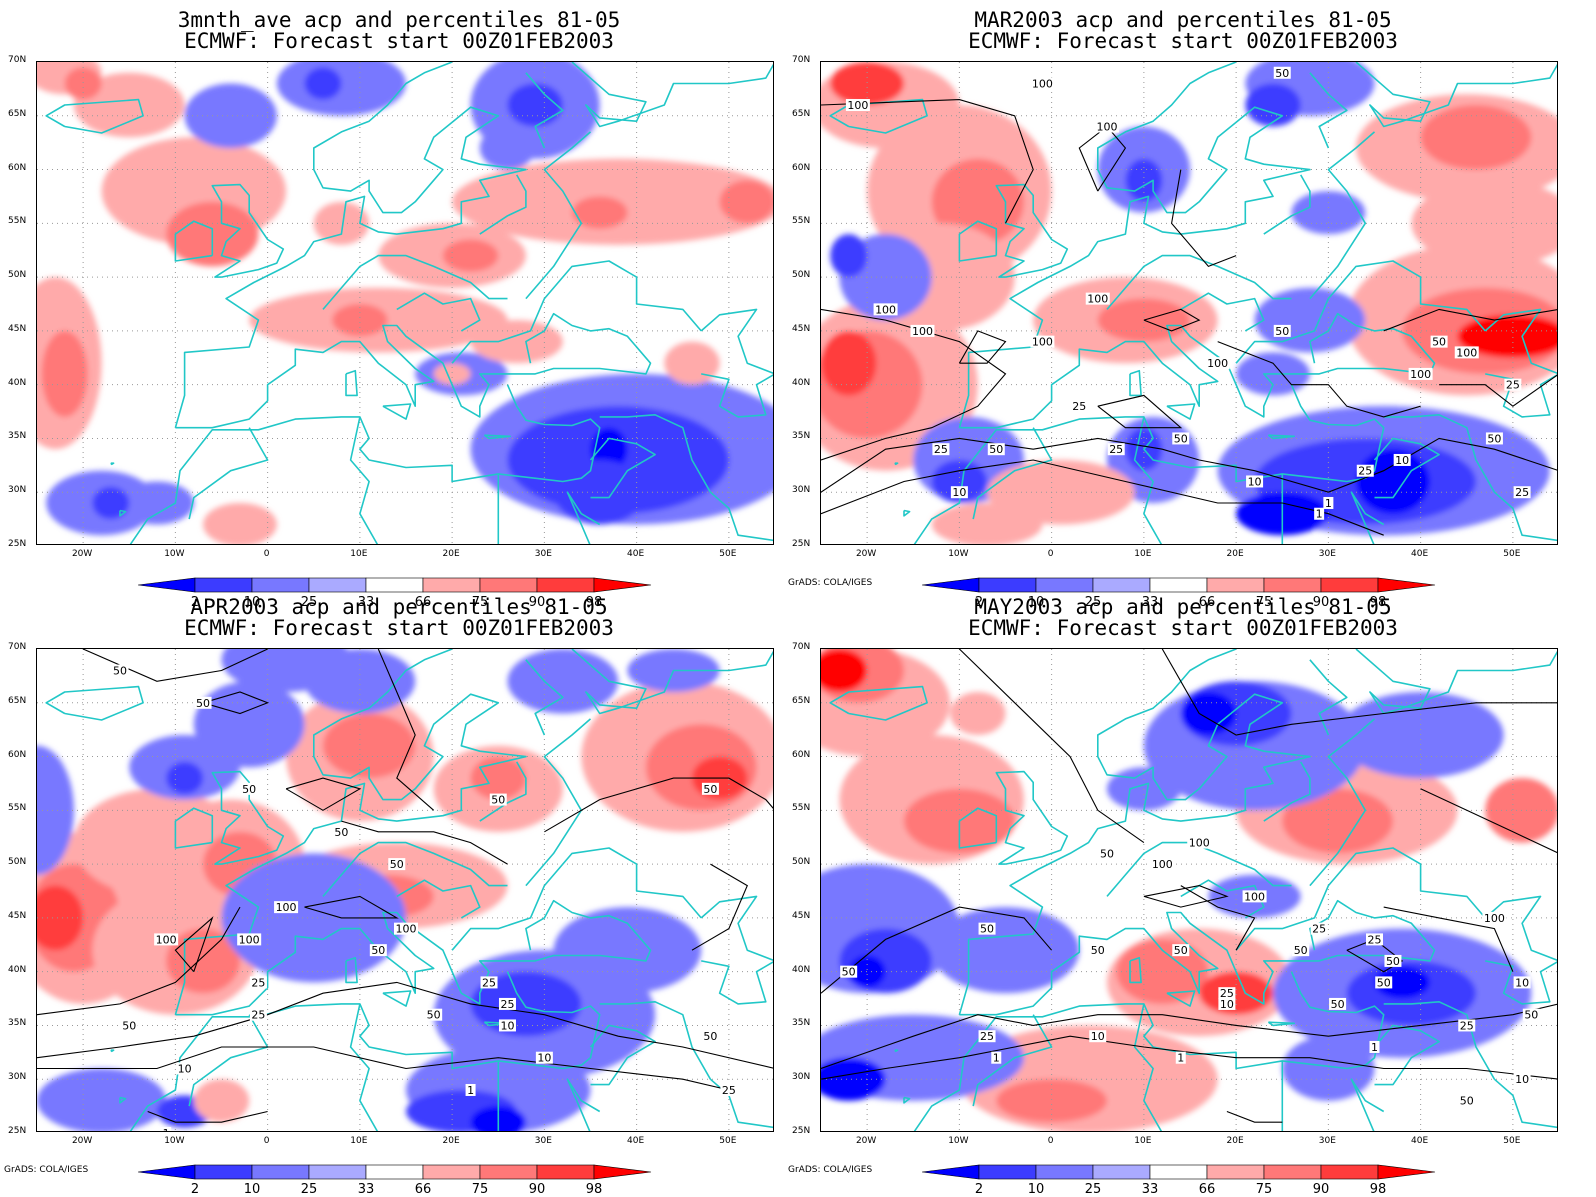 The width and height of the screenshot is (1596, 1197). I want to click on colorbar-label: 2, so click(979, 602).